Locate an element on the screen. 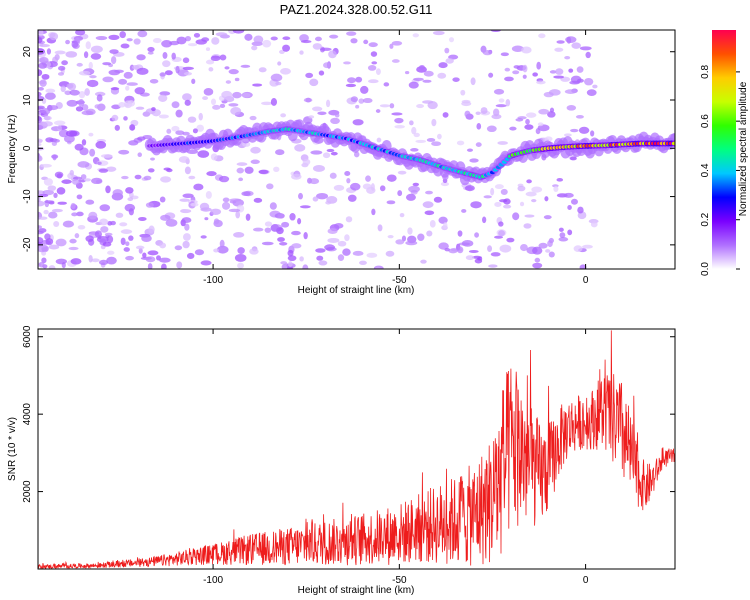  y-tick-label: 20 is located at coordinates (27, 52).